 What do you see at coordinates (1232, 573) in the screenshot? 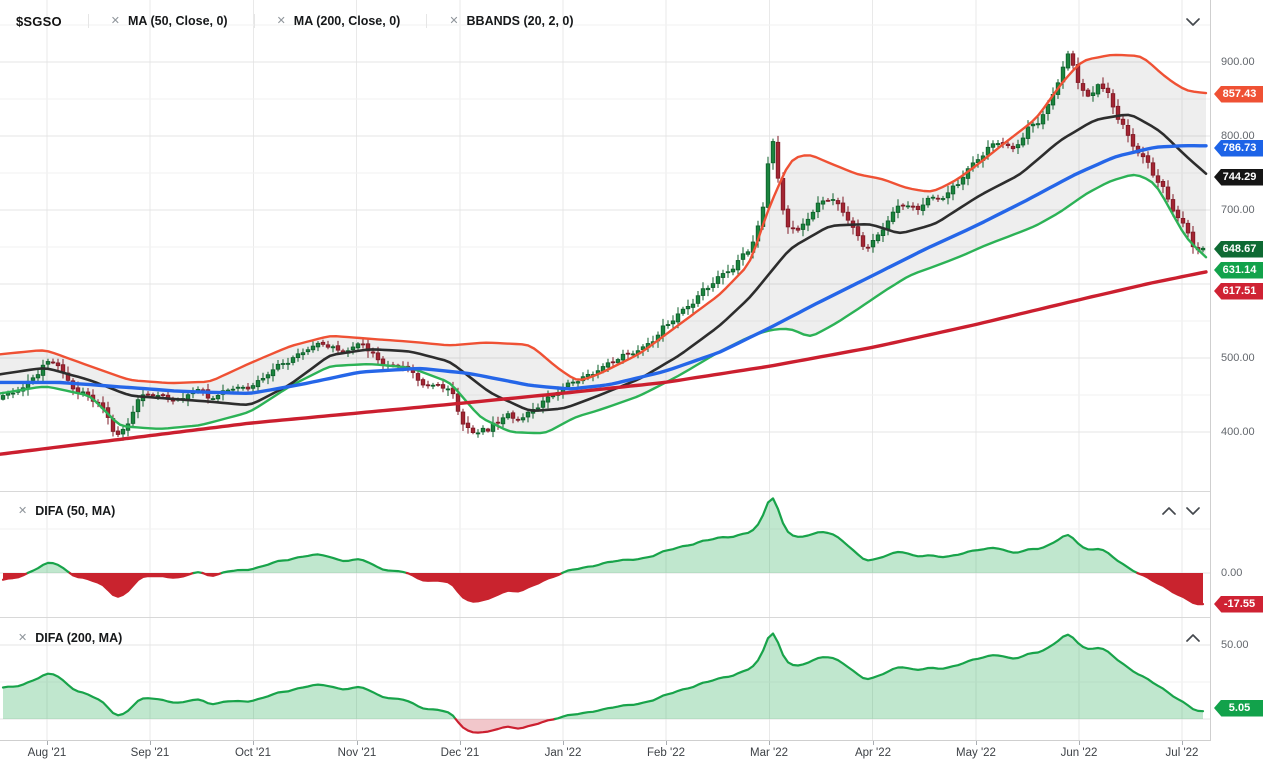
I see `axis-price-label: 0.00` at bounding box center [1232, 573].